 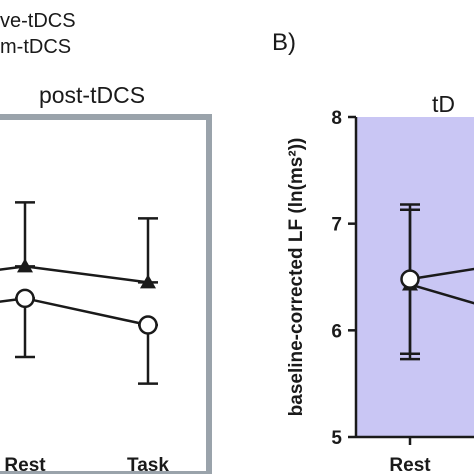 What do you see at coordinates (92, 95) in the screenshot?
I see `panel-a-title: post-tDCS` at bounding box center [92, 95].